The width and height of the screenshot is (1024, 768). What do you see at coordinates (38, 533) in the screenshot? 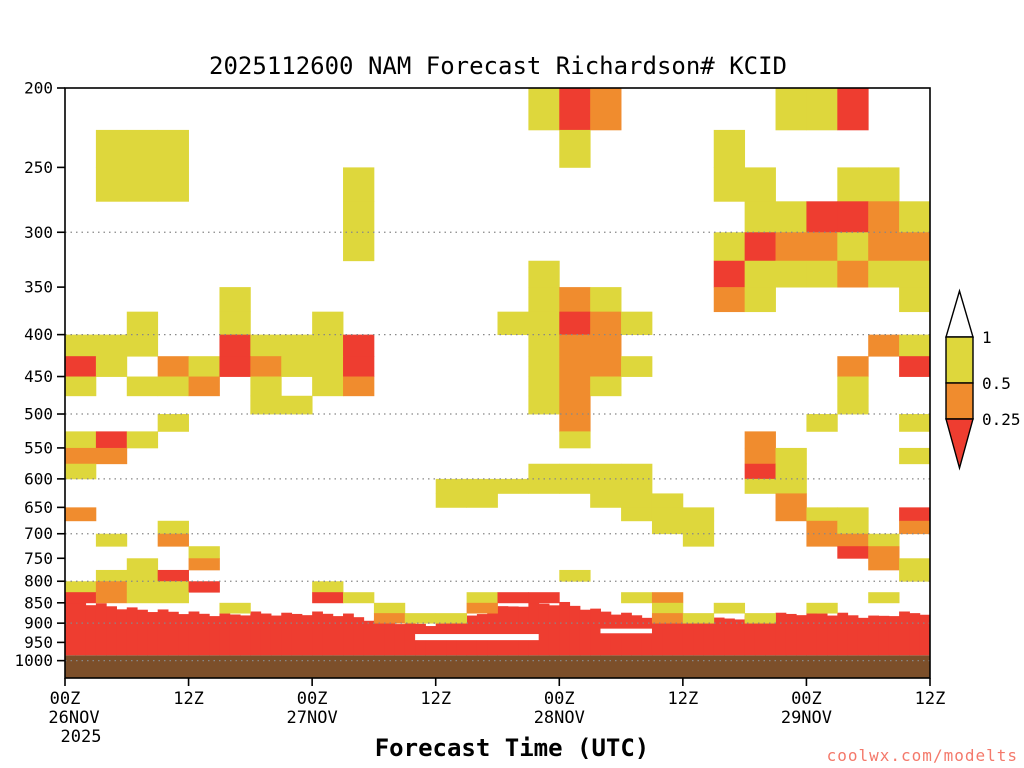
I see `y-tick-label: 700` at bounding box center [38, 533].